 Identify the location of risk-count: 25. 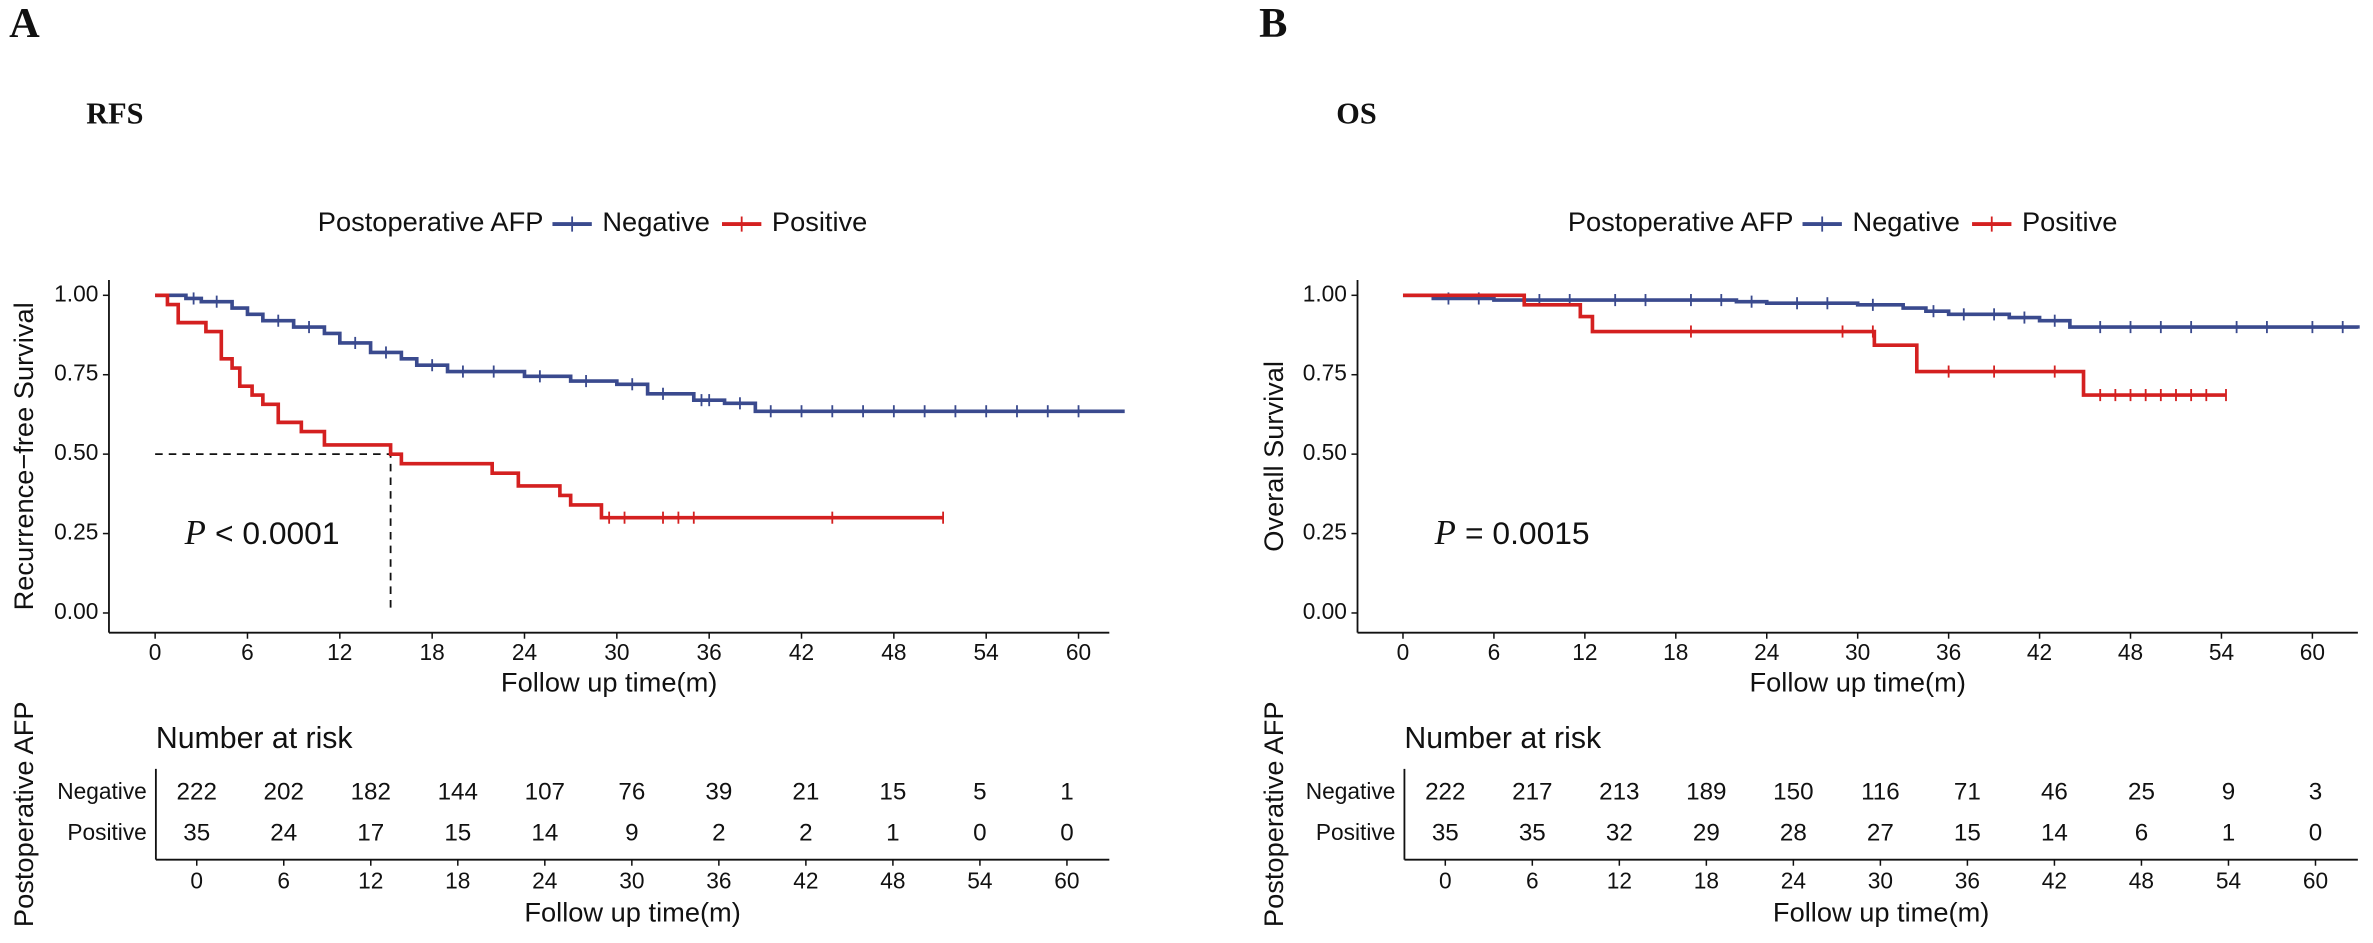
(2141, 791).